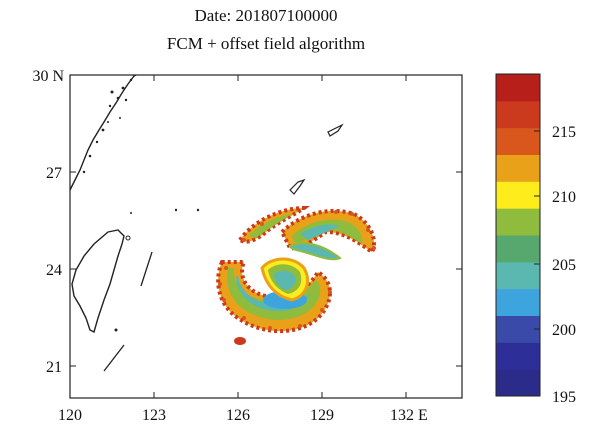  I want to click on y-tick-label: 24, so click(54, 270).